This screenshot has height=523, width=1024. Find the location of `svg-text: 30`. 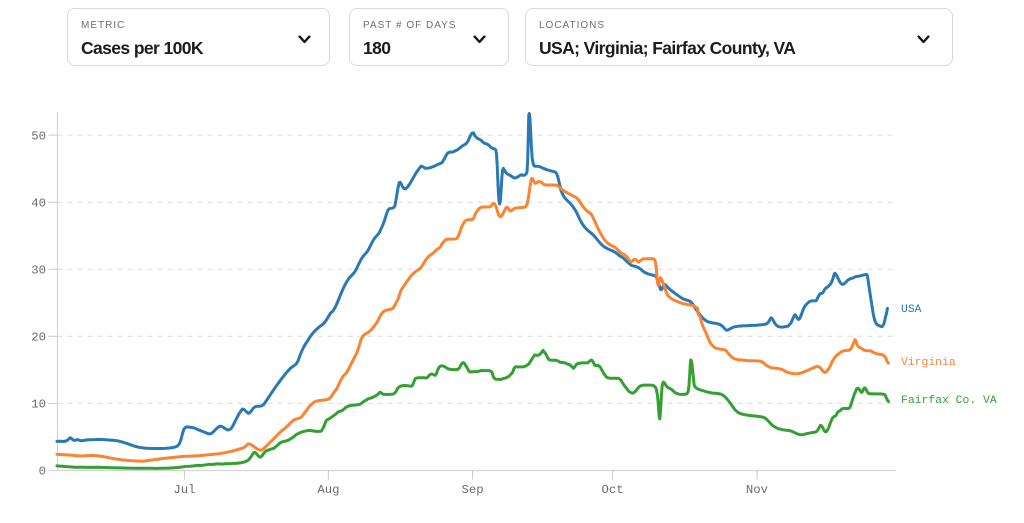

svg-text: 30 is located at coordinates (38, 271).